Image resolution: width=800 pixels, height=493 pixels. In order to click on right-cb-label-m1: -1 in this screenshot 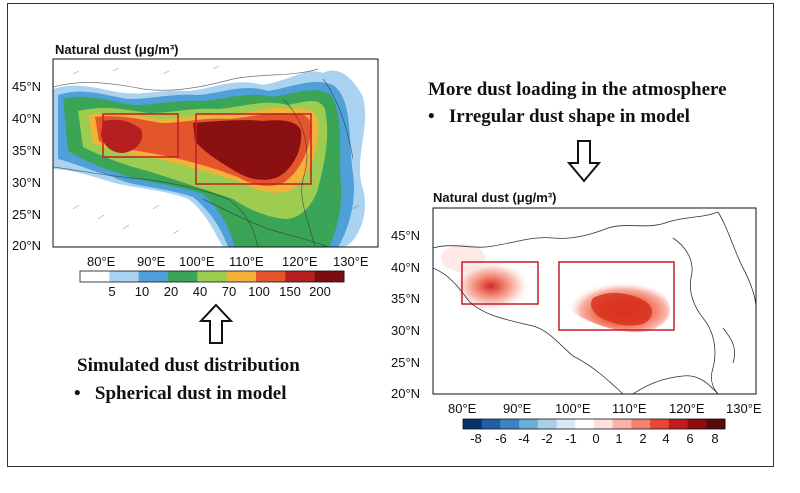, I will do `click(571, 438)`.